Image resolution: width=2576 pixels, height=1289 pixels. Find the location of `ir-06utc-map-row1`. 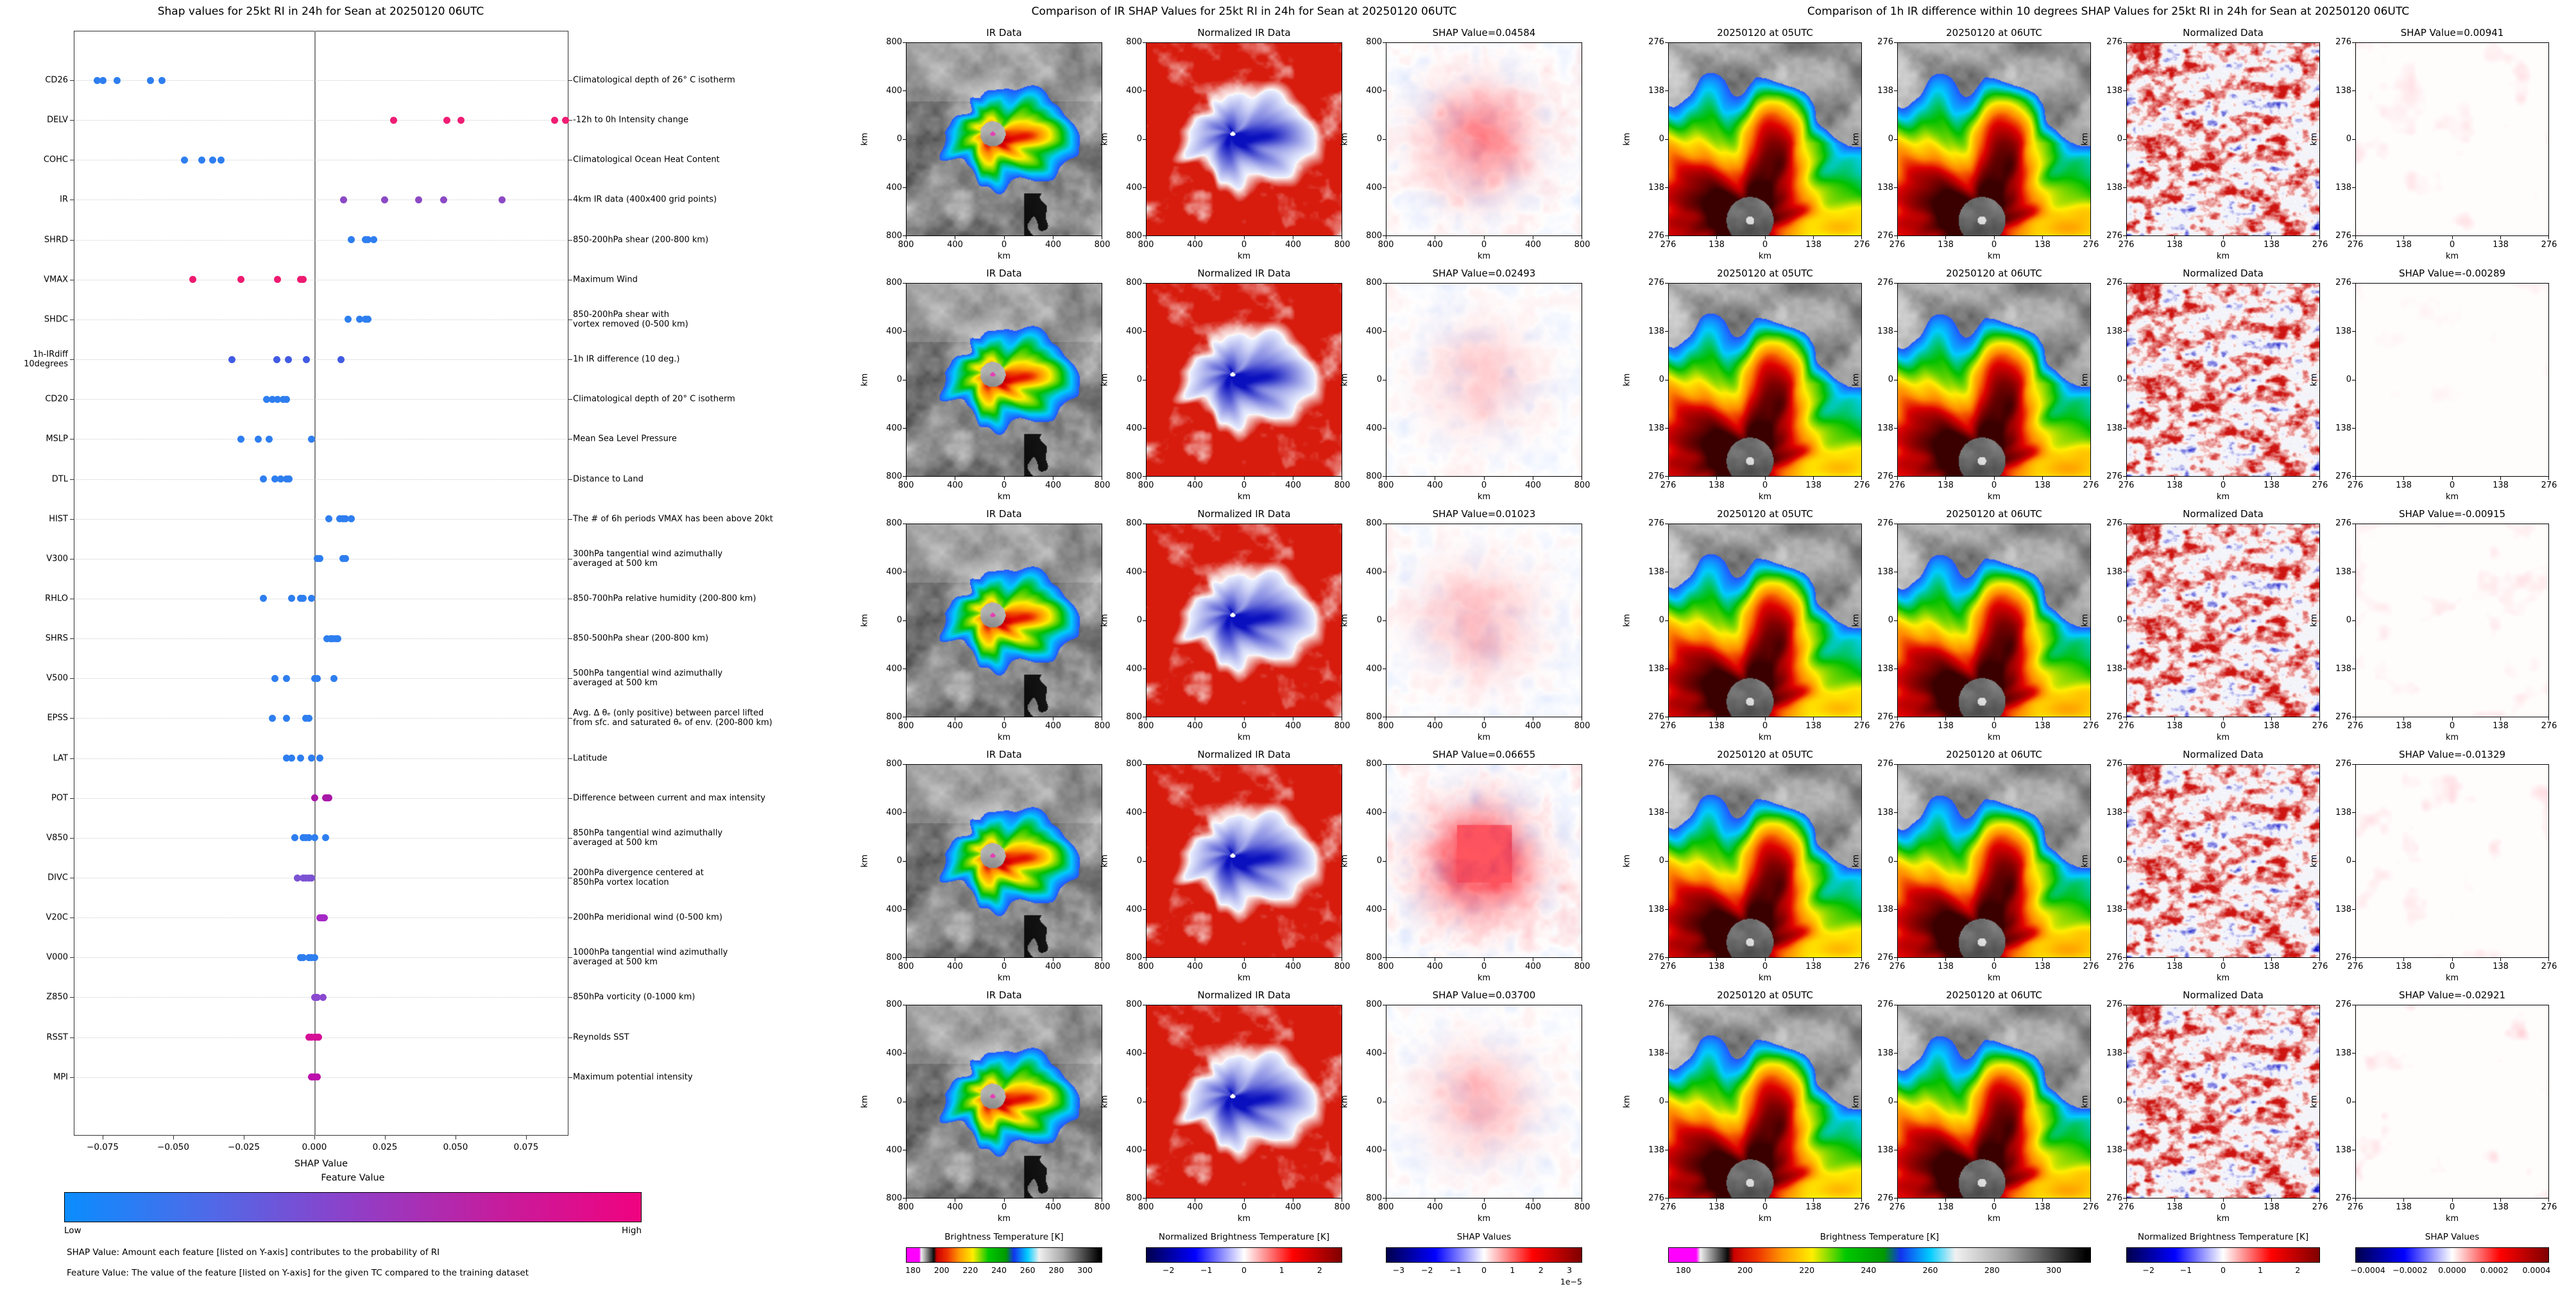

ir-06utc-map-row1 is located at coordinates (1994, 139).